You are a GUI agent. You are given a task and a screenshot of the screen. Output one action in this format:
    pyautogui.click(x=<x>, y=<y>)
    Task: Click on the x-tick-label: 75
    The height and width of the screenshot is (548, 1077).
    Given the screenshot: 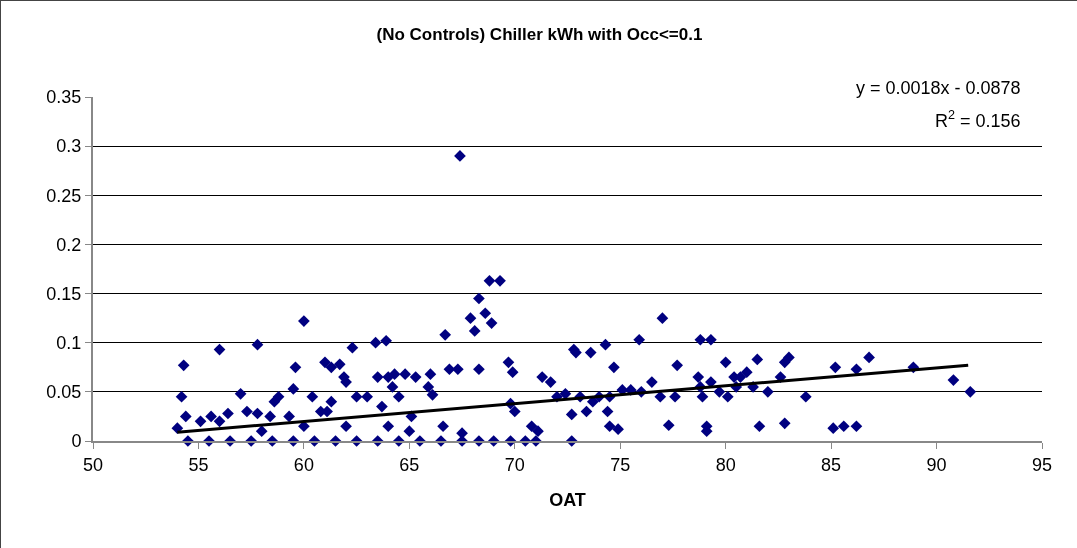 What is the action you would take?
    pyautogui.click(x=620, y=464)
    